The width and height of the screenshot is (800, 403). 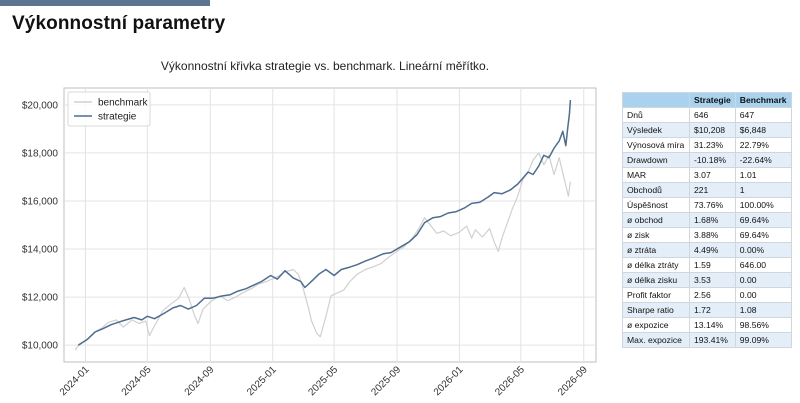 What do you see at coordinates (117, 117) in the screenshot?
I see `legend-label-strategie: strategie` at bounding box center [117, 117].